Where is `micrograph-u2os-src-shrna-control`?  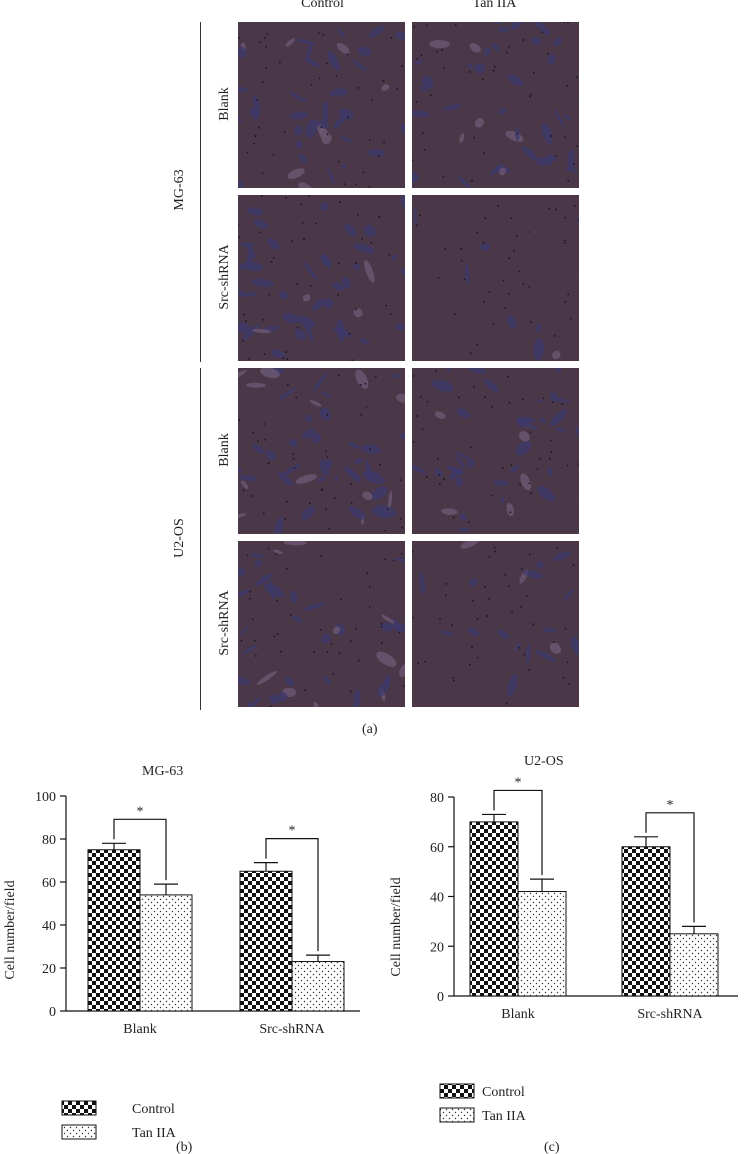
micrograph-u2os-src-shrna-control is located at coordinates (321, 624).